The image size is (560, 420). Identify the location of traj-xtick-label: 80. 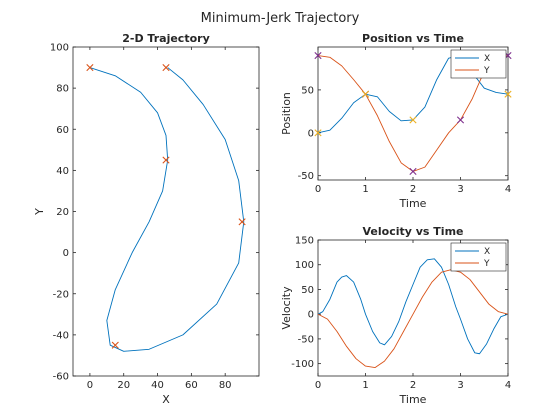
(225, 385).